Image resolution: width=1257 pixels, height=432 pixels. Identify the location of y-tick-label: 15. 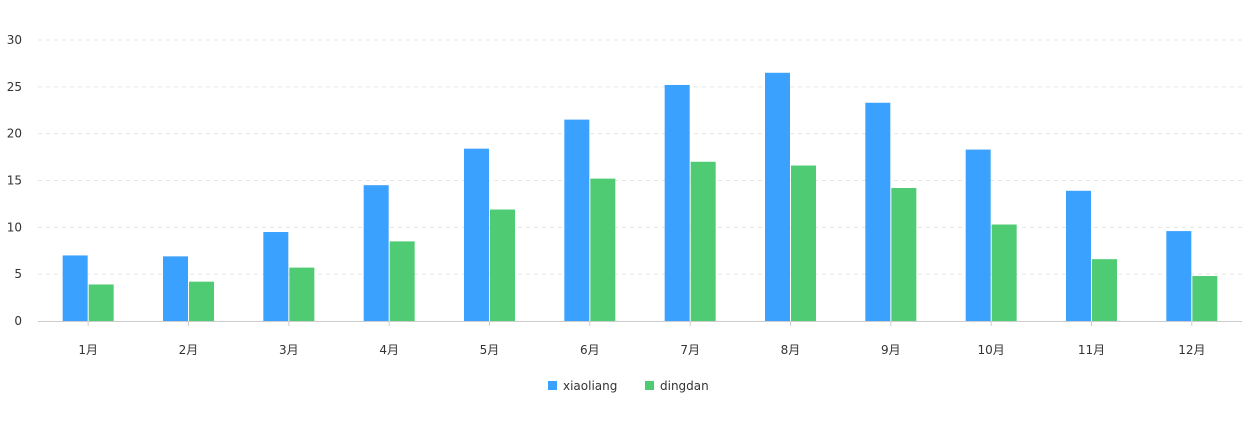
(14, 181).